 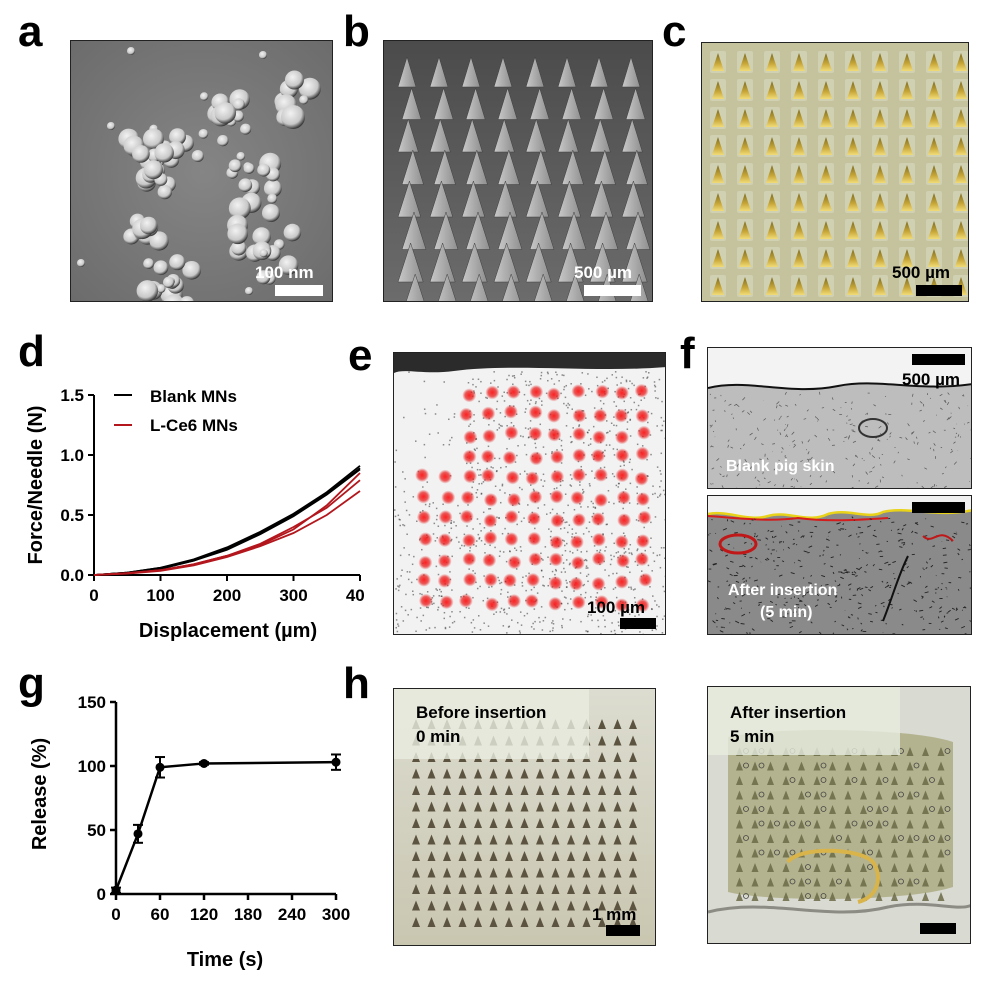 What do you see at coordinates (225, 960) in the screenshot?
I see `g-x-axis-label: Time (s)` at bounding box center [225, 960].